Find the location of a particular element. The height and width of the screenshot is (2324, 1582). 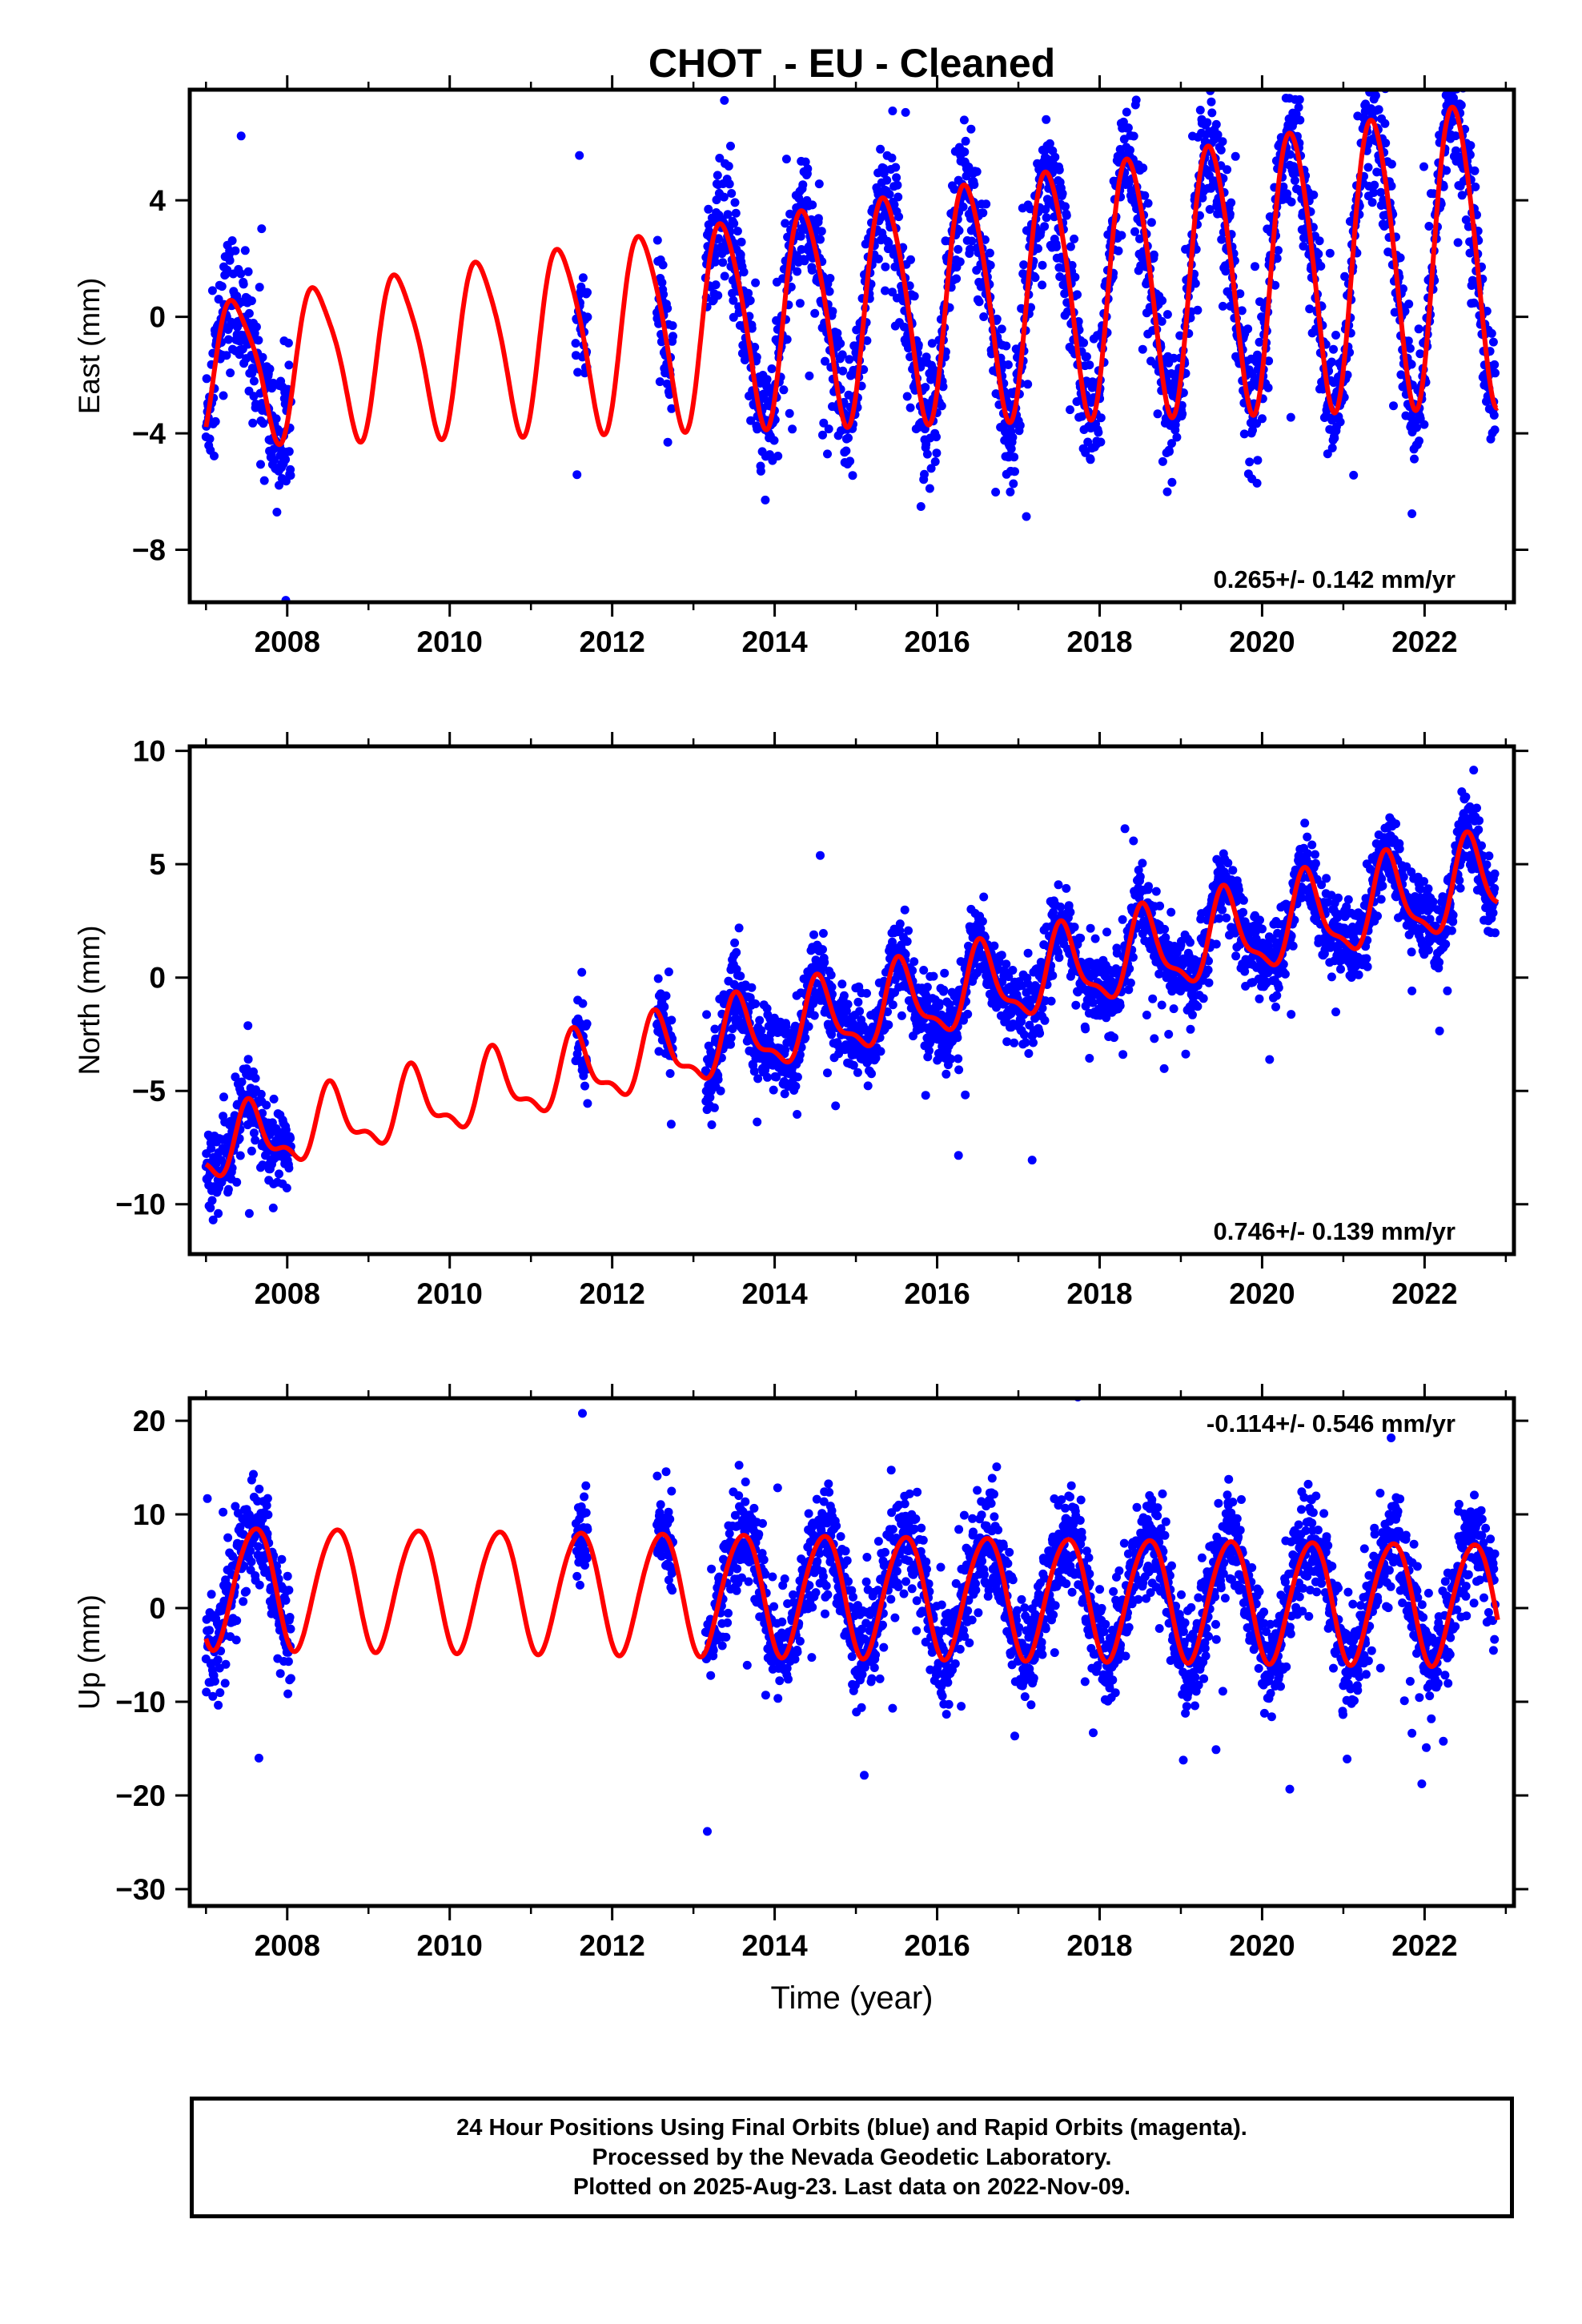

figure-title: CHOT - EU - Cleaned is located at coordinates (851, 63).